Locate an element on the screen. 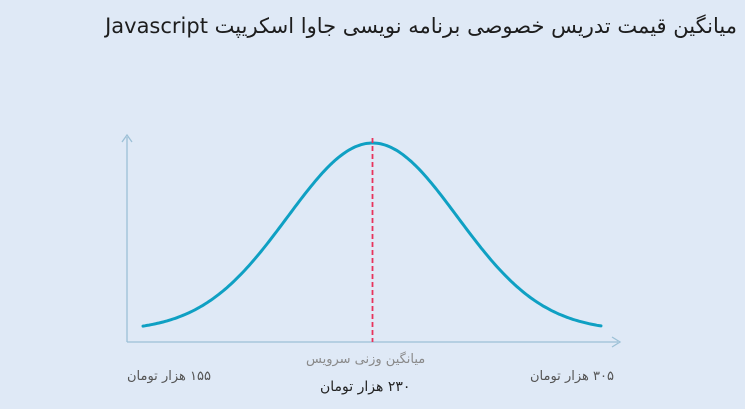  max-price-label: ۳۰۵ هزار تومان is located at coordinates (572, 376).